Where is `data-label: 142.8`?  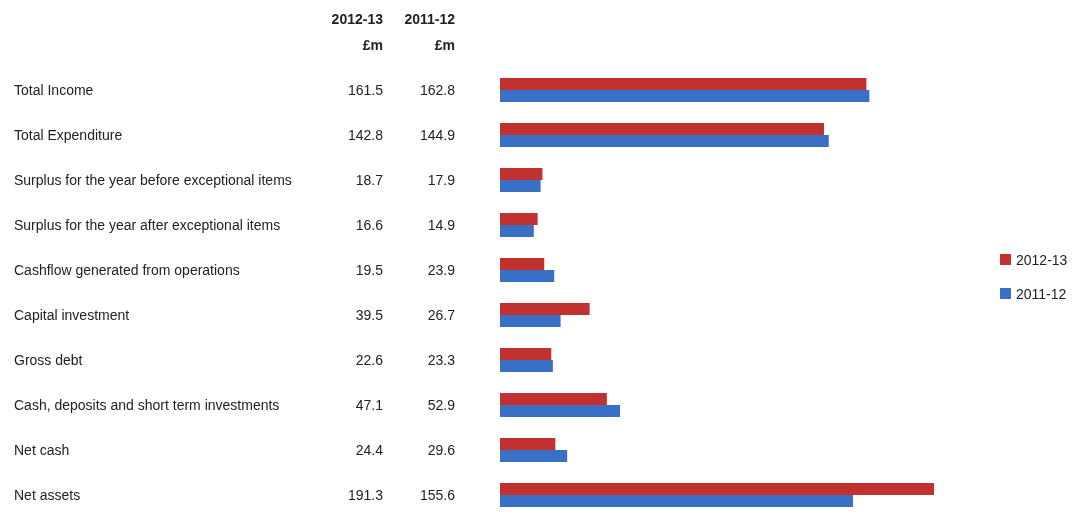
data-label: 142.8 is located at coordinates (365, 135).